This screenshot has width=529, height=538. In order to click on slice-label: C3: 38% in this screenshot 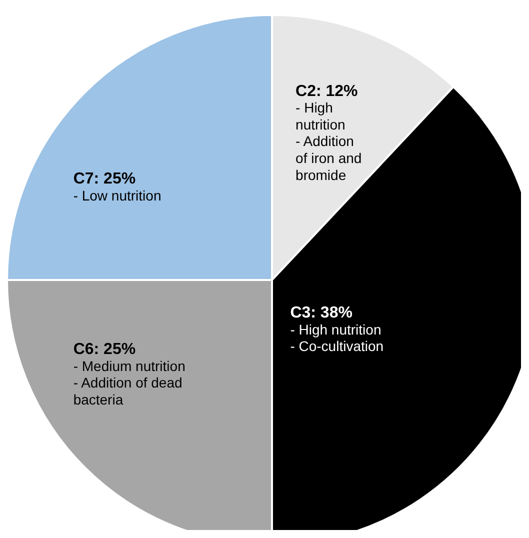, I will do `click(321, 313)`.